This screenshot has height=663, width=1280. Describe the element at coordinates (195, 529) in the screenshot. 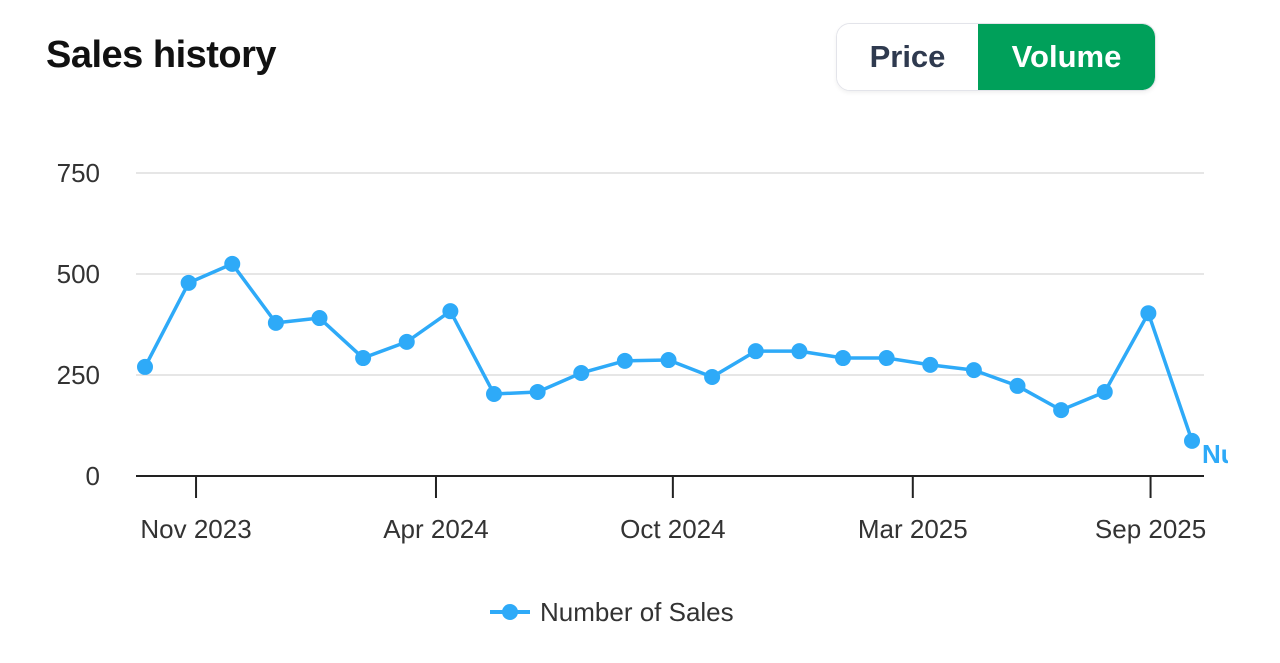

I see `x-tick-label: Nov 2023` at that location.